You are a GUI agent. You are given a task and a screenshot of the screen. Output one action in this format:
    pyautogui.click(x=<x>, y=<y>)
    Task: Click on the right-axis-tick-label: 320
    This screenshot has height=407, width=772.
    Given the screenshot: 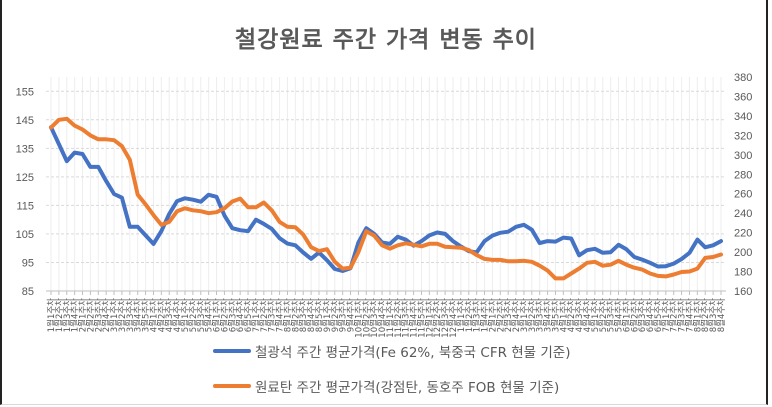 What is the action you would take?
    pyautogui.click(x=743, y=136)
    